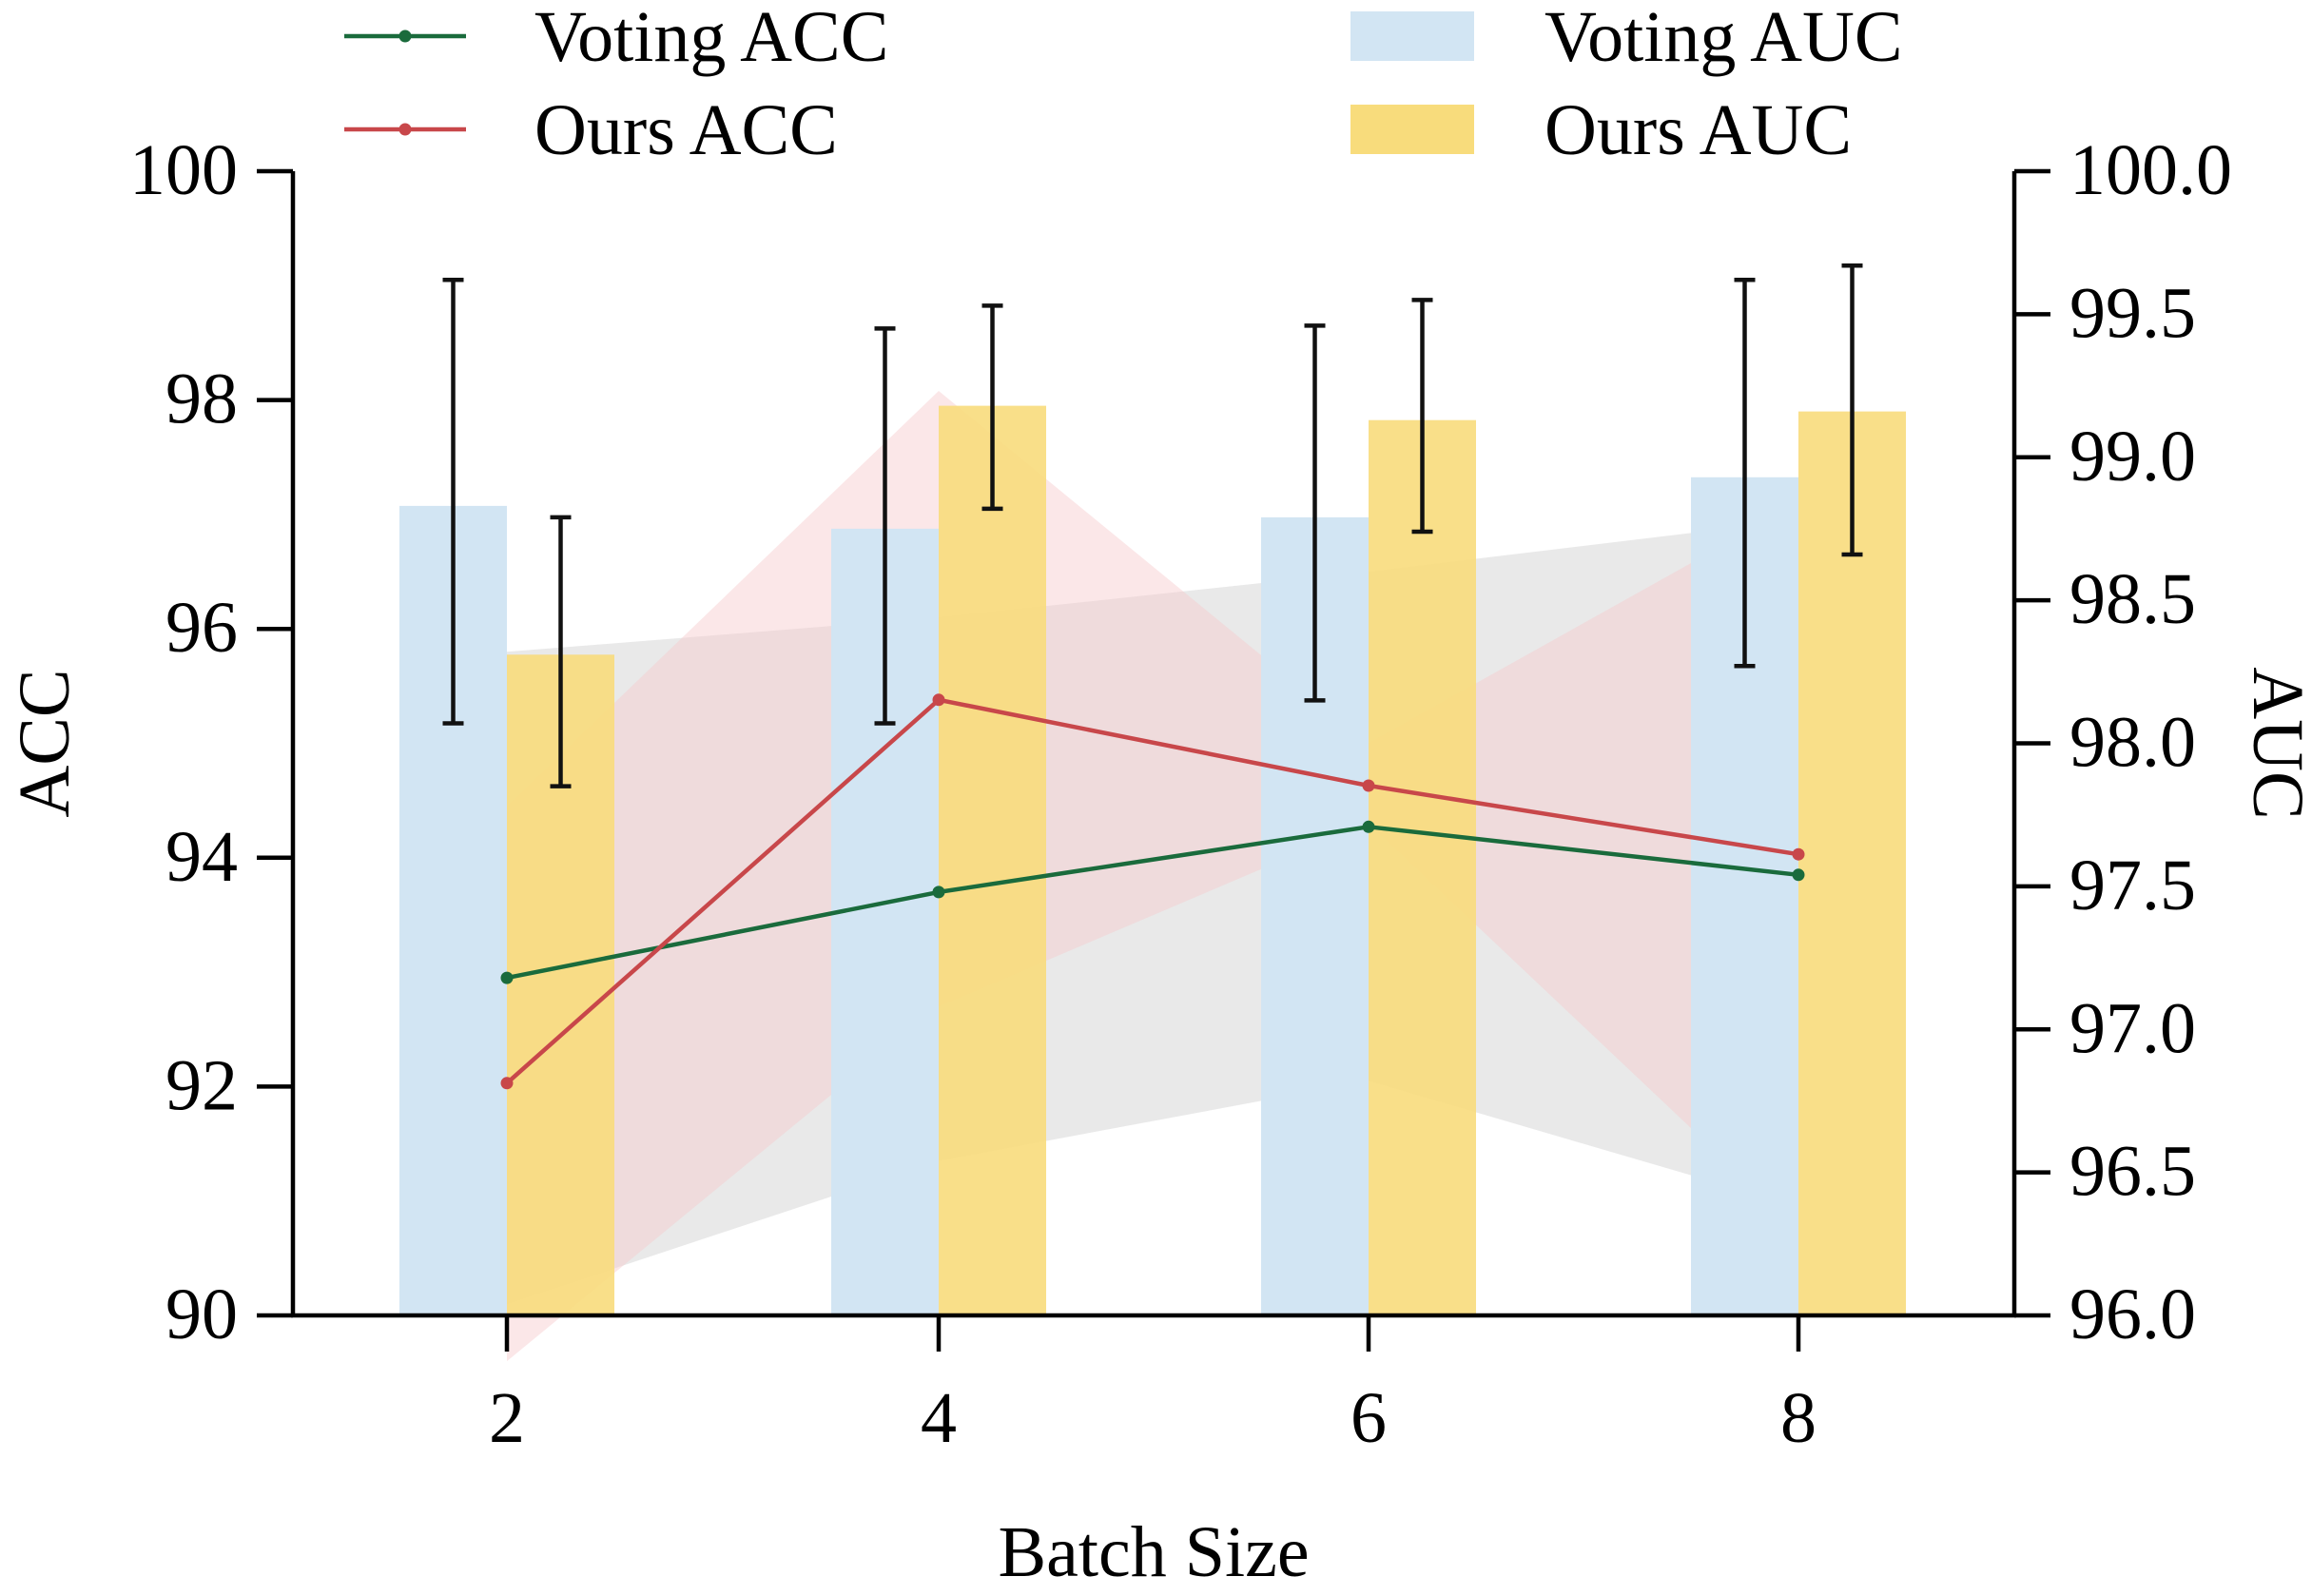 This screenshot has width=2312, height=1596. I want to click on line-series-group, so click(1152, 891).